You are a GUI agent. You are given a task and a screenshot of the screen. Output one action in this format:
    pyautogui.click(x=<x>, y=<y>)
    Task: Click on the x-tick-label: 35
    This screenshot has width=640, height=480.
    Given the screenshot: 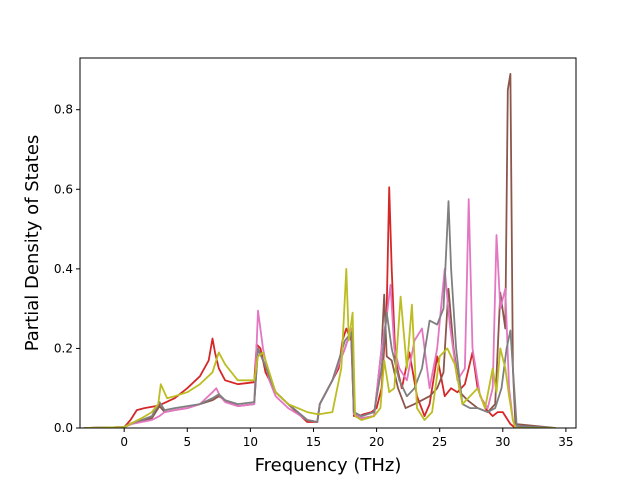 What is the action you would take?
    pyautogui.click(x=565, y=442)
    